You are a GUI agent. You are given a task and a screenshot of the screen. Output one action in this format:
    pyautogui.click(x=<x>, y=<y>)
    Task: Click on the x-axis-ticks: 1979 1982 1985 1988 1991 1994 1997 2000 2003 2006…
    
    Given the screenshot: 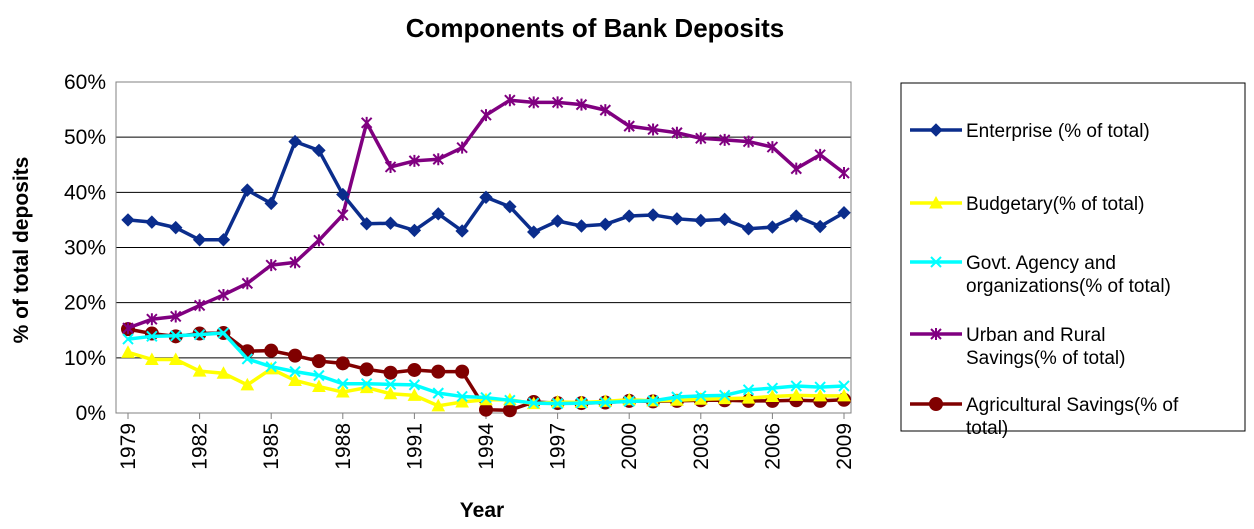 What is the action you would take?
    pyautogui.click(x=486, y=441)
    